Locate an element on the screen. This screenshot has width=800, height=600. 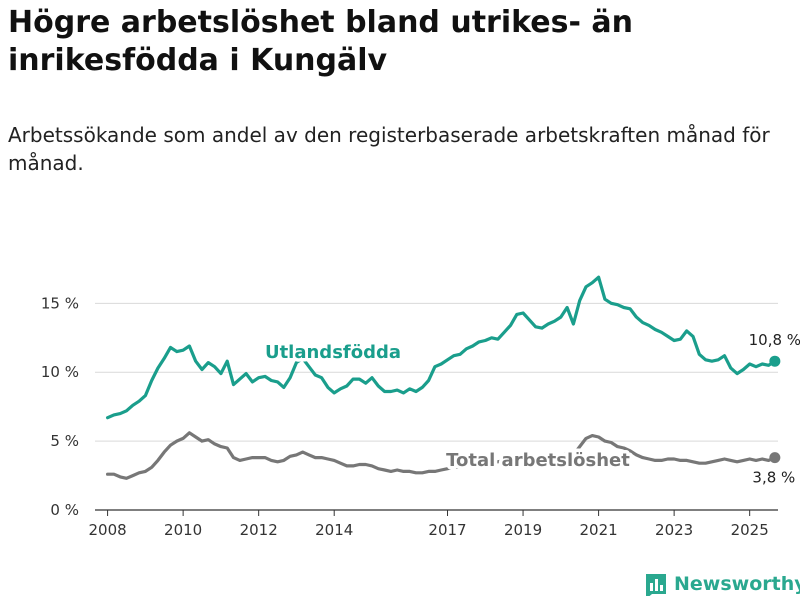
y-tick-label: 10 % is located at coordinates (60, 372).